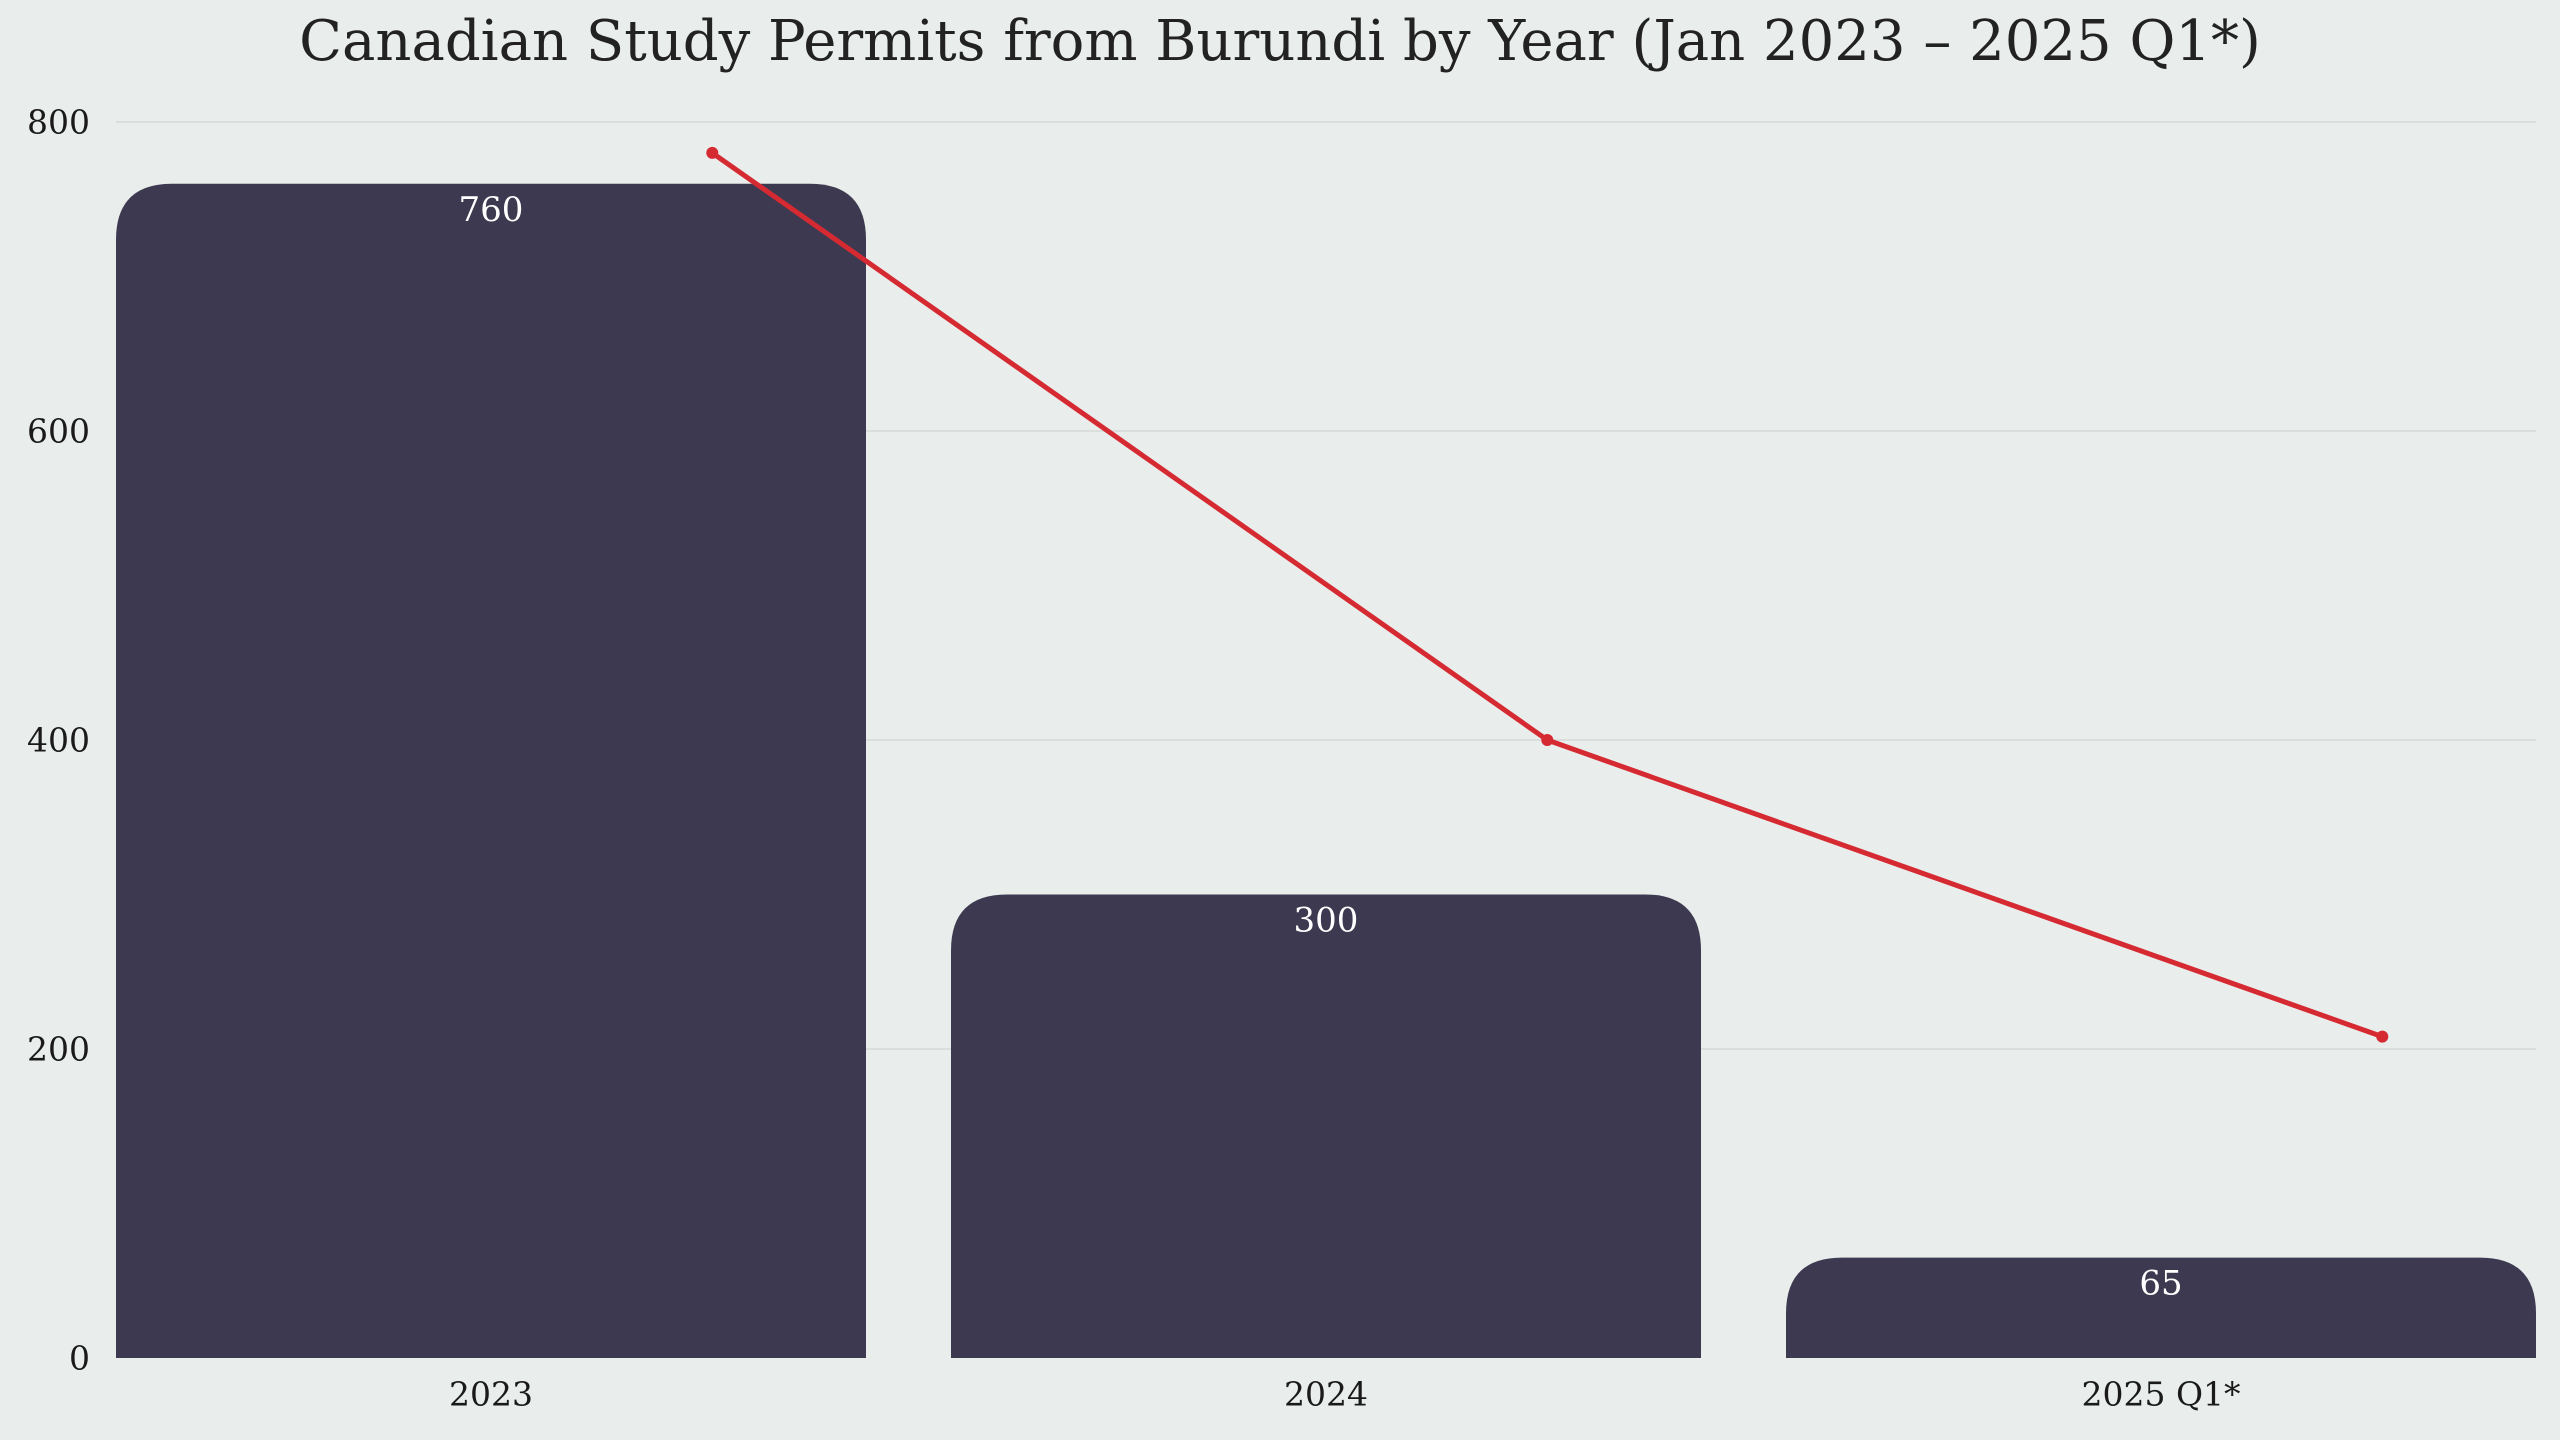 The height and width of the screenshot is (1440, 2560). I want to click on y-tick-label: 600, so click(58, 431).